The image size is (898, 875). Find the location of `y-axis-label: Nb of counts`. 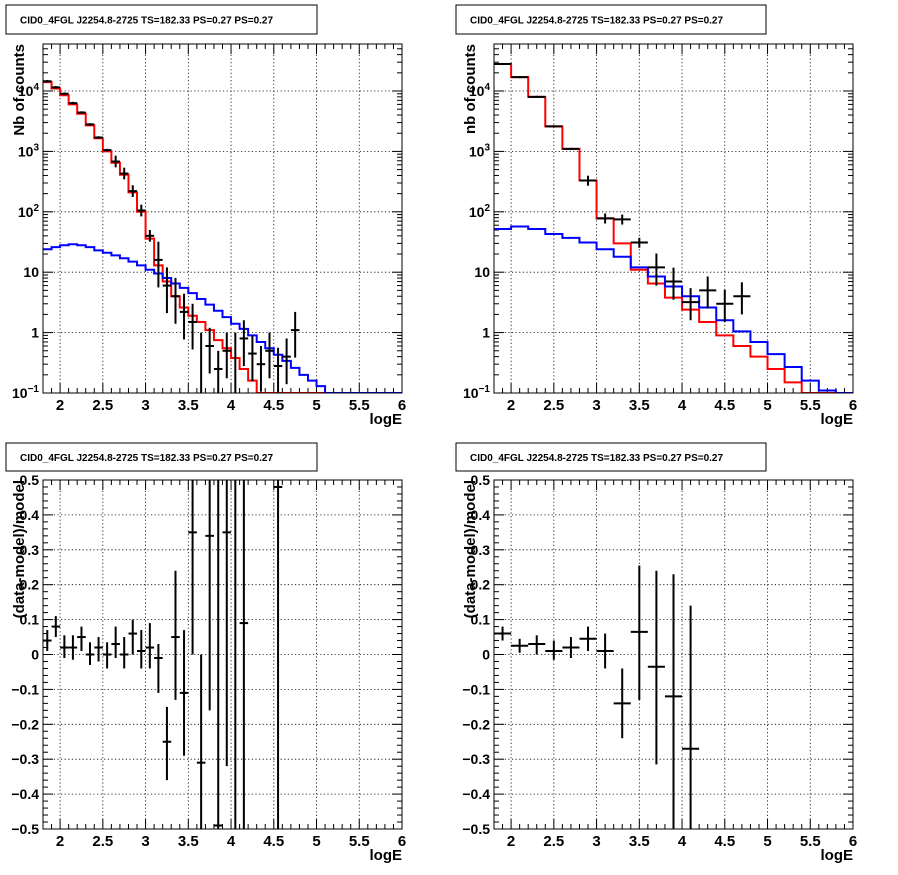

y-axis-label: Nb of counts is located at coordinates (19, 90).